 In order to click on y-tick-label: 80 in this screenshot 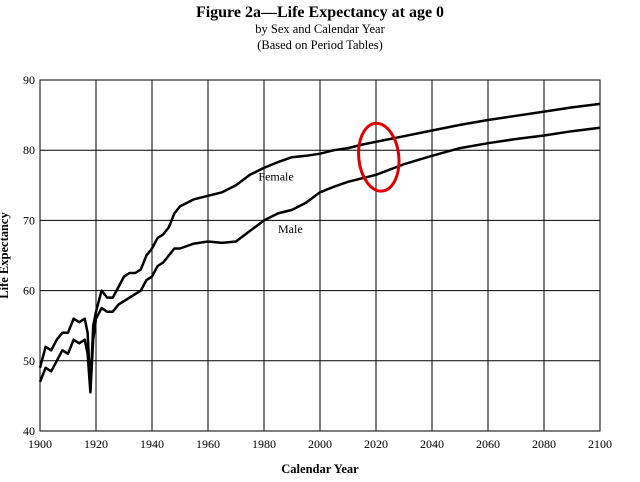, I will do `click(29, 150)`.